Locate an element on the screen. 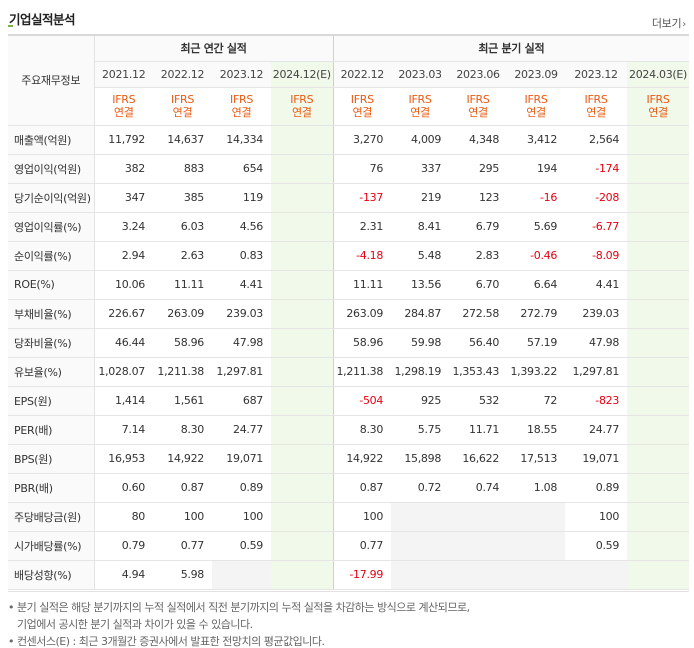  table-row: 당기순이익(억원) 347 385 119 -137 219 123 -16 -208 is located at coordinates (349, 198).